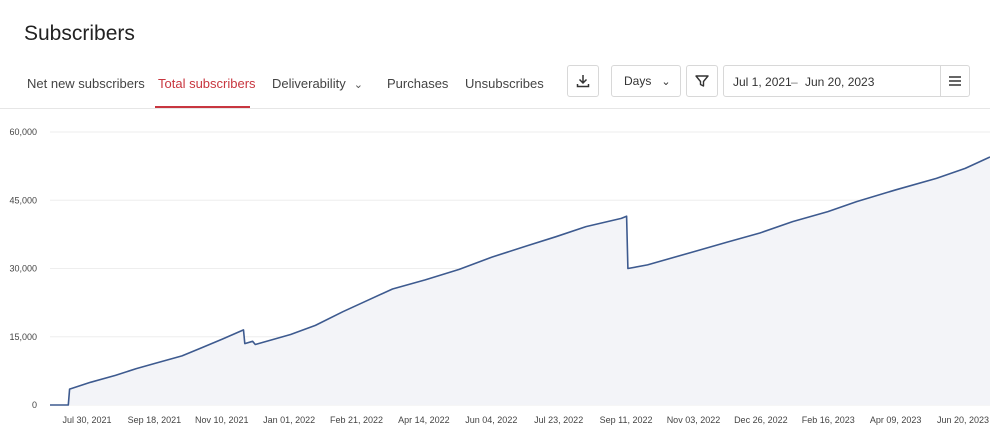 This screenshot has width=990, height=434. I want to click on menu-icon, so click(955, 81).